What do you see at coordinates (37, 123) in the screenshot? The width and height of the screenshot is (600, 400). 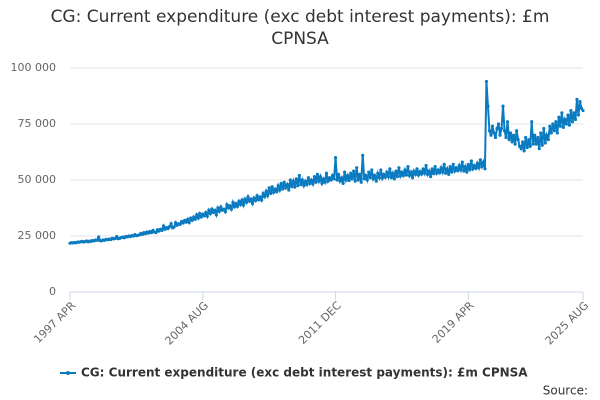 I see `y-tick-label: 75 000` at bounding box center [37, 123].